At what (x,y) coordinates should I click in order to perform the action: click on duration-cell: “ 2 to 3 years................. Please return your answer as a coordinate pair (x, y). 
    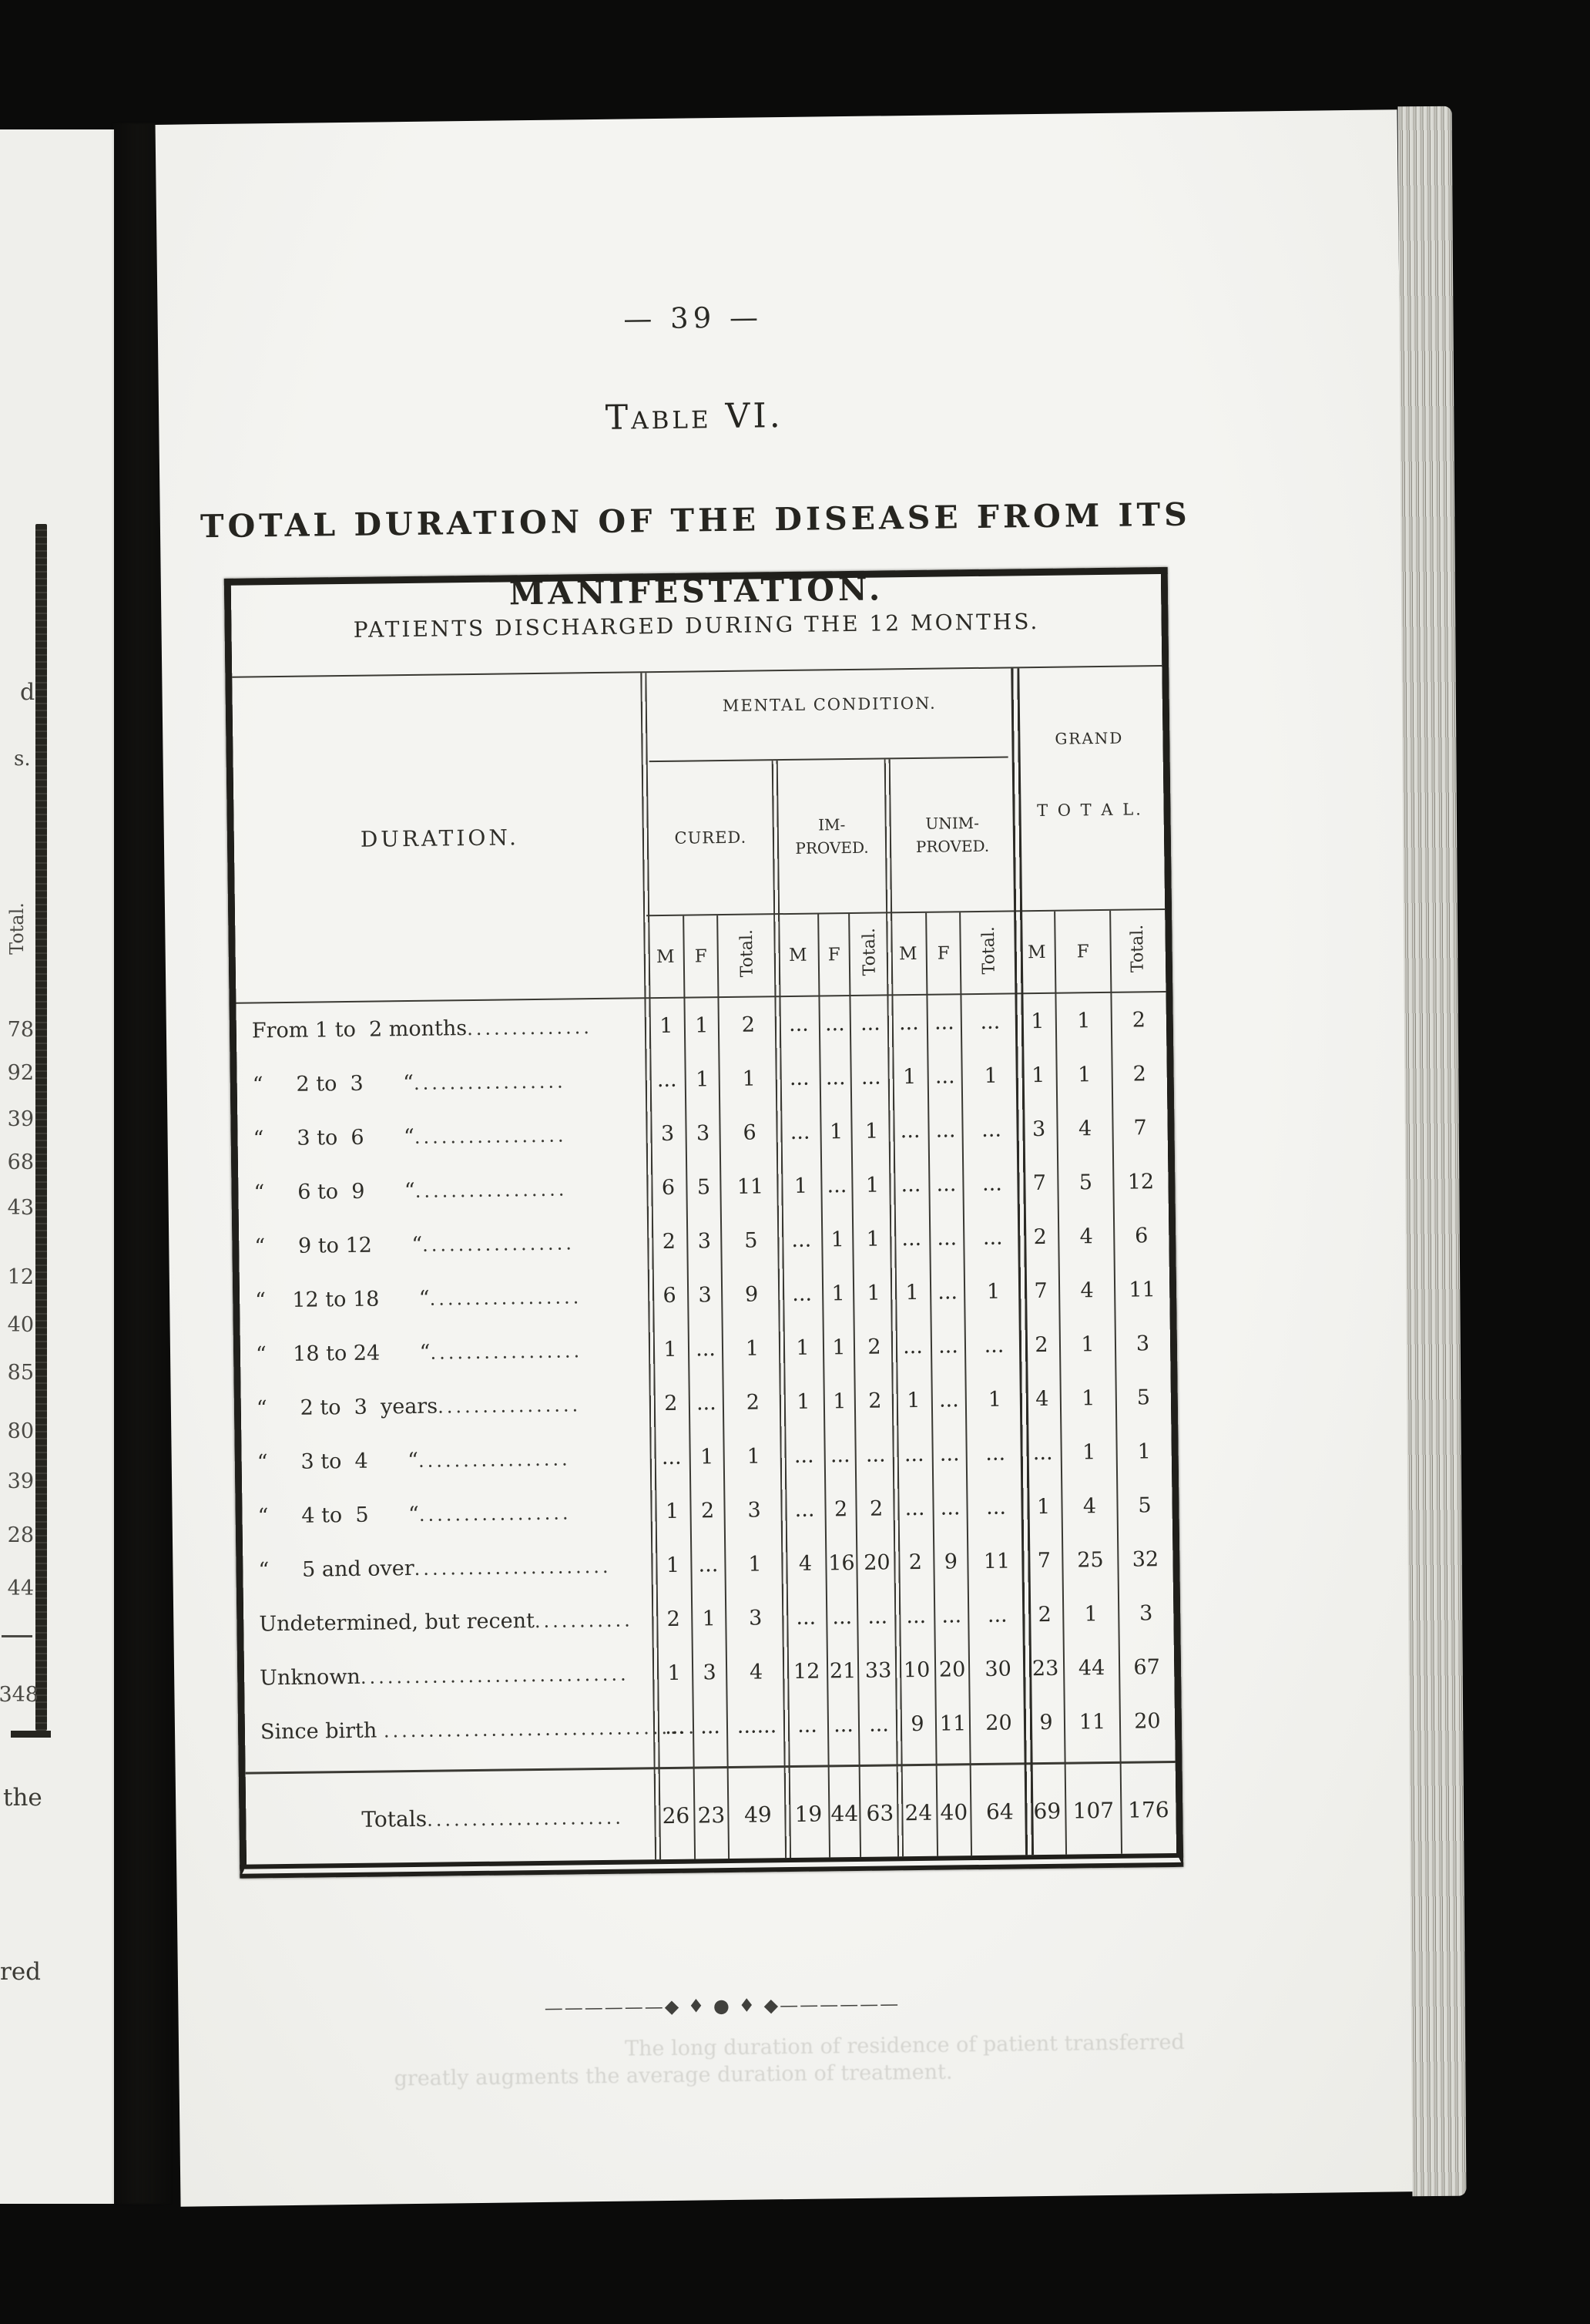
    Looking at the image, I should click on (446, 1406).